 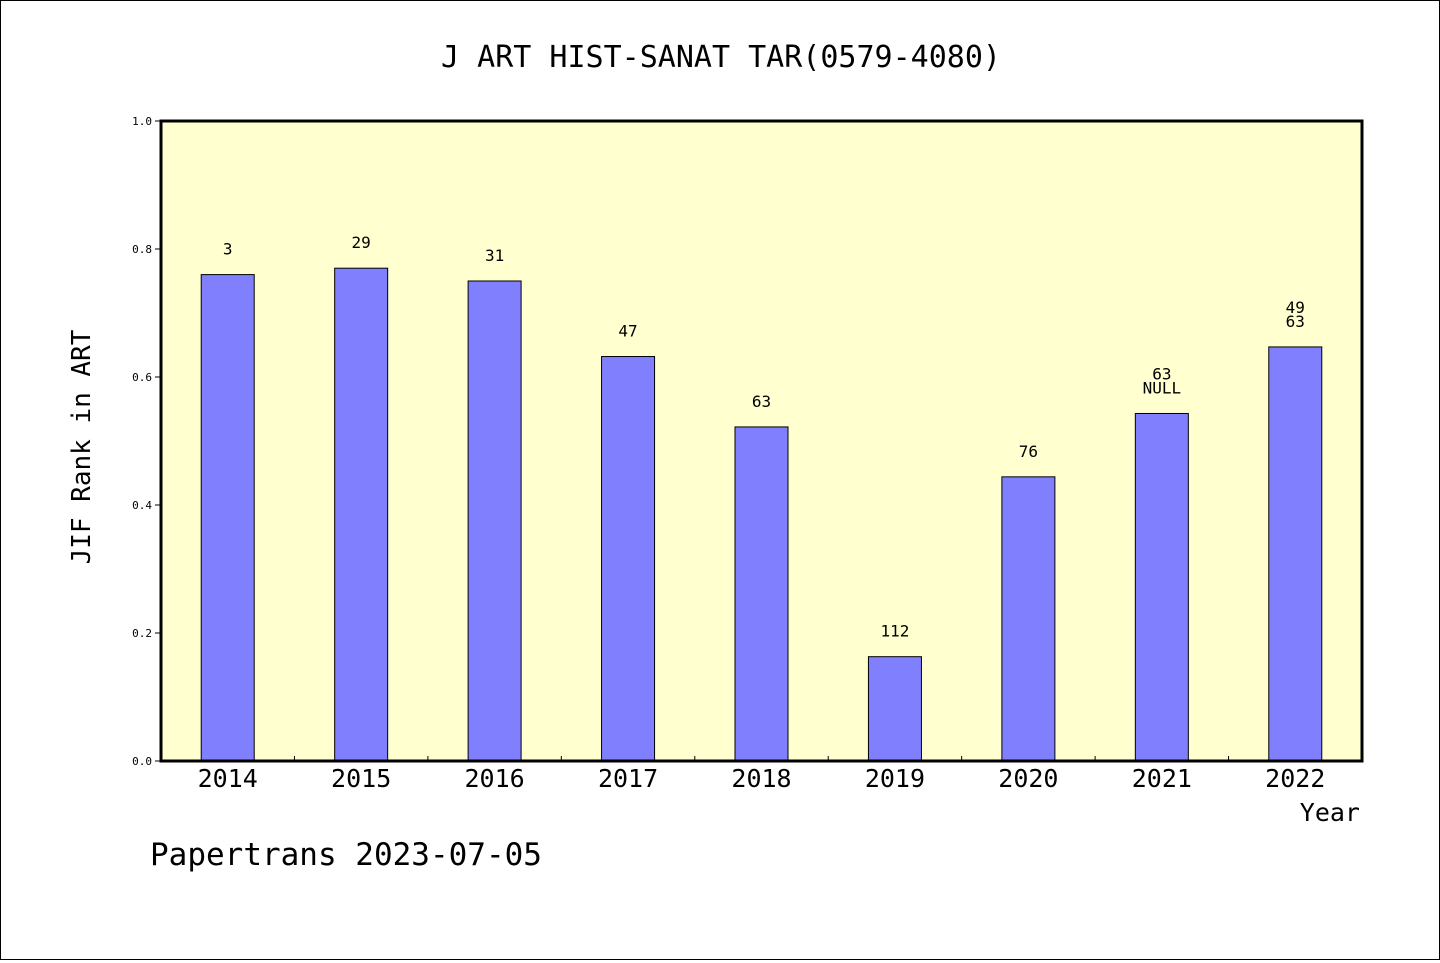 What do you see at coordinates (1295, 307) in the screenshot?
I see `data-label-2022: 49` at bounding box center [1295, 307].